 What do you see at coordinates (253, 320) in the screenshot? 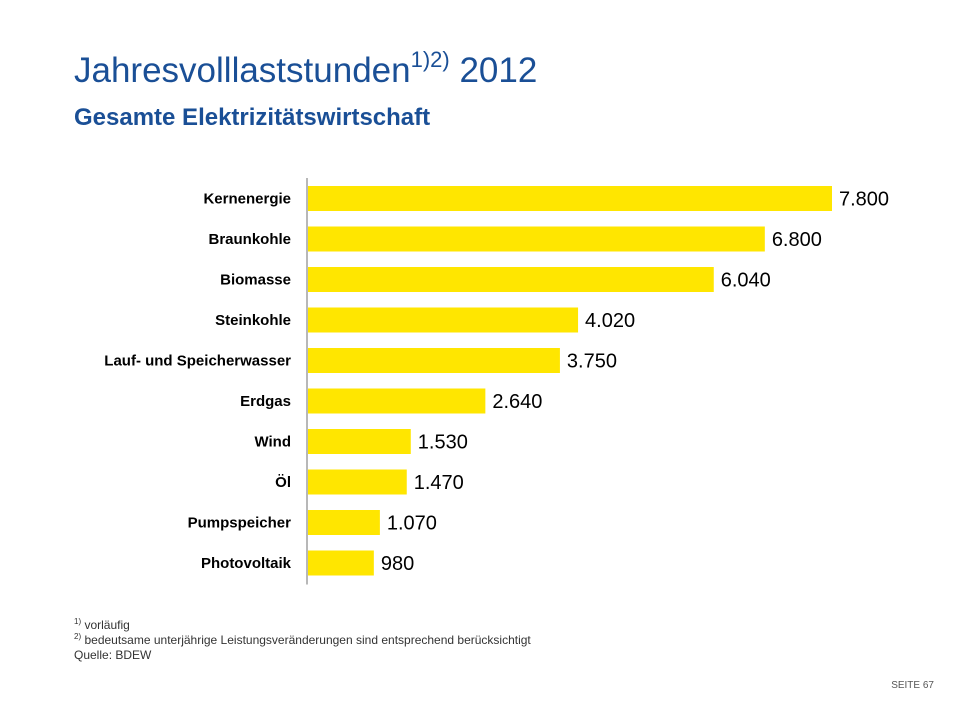
I see `category-label-steinkohle: Steinkohle` at bounding box center [253, 320].